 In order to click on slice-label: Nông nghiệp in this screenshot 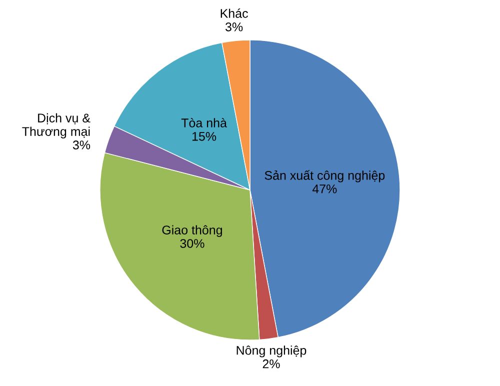, I will do `click(271, 352)`.